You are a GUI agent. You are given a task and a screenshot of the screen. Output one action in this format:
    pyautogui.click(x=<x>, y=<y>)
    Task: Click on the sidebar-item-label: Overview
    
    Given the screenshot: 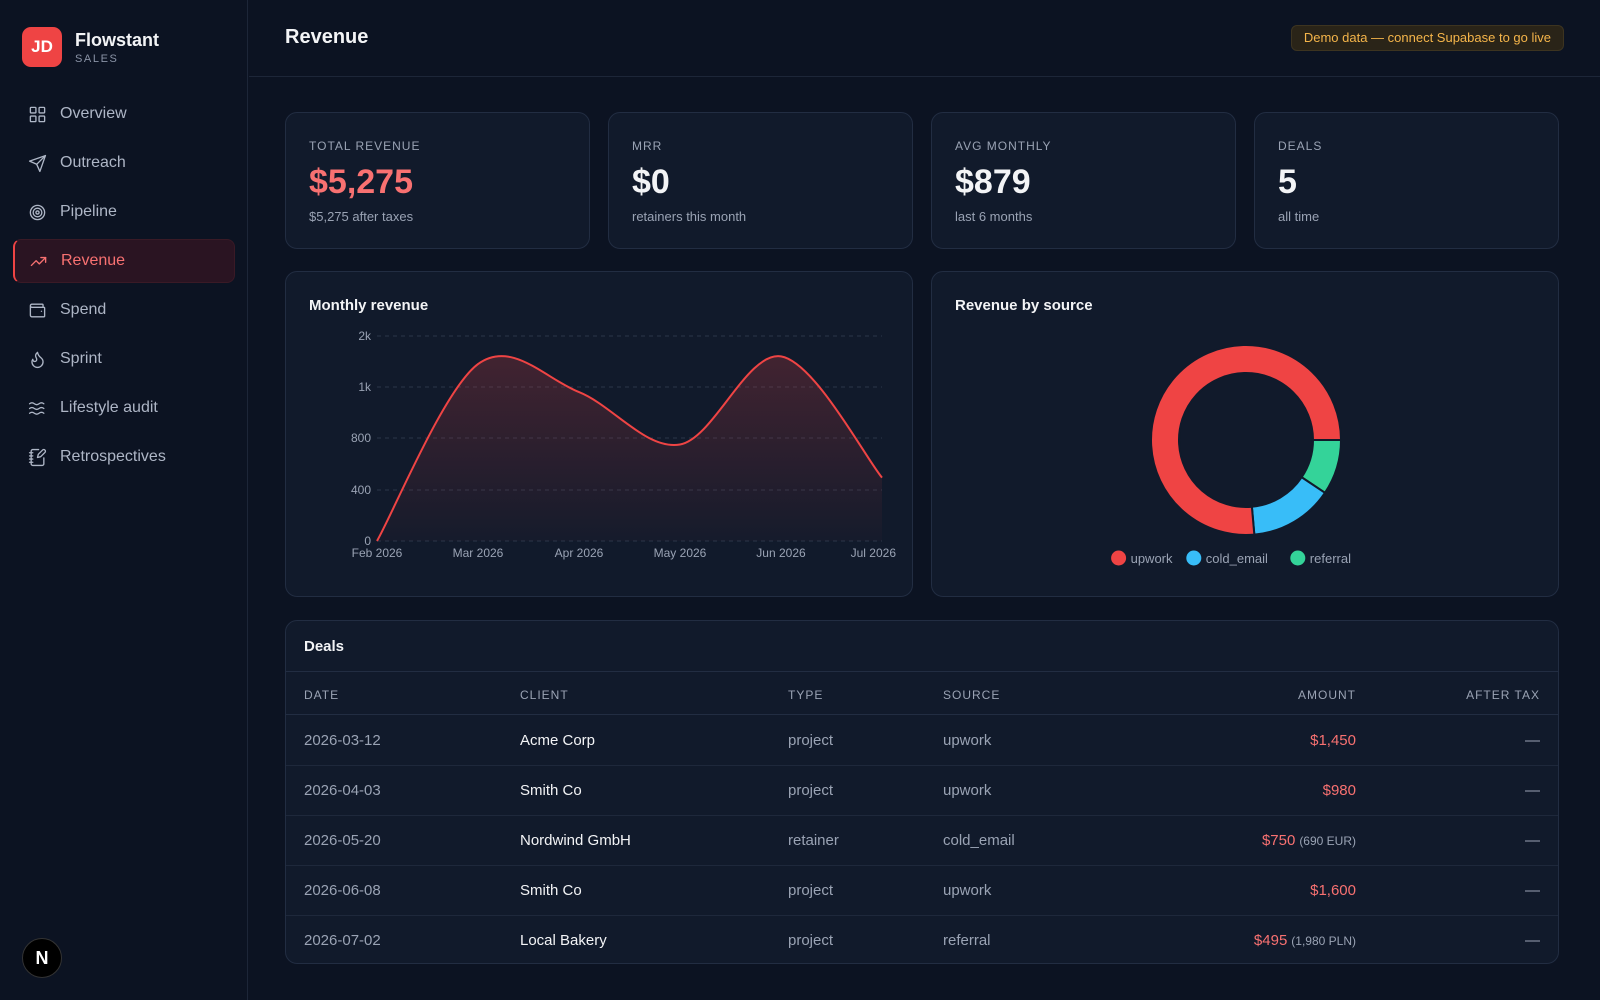 What is the action you would take?
    pyautogui.click(x=93, y=113)
    